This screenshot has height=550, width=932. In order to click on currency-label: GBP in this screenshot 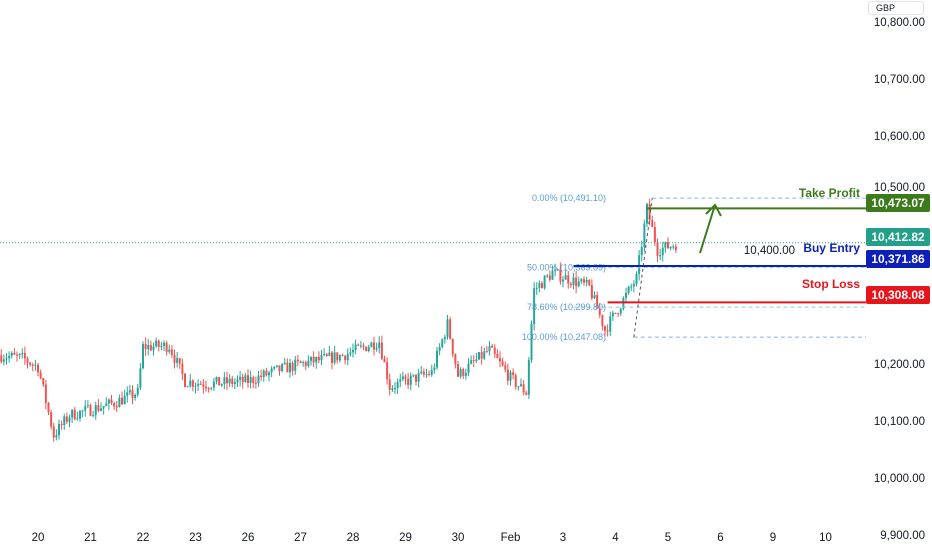, I will do `click(896, 8)`.